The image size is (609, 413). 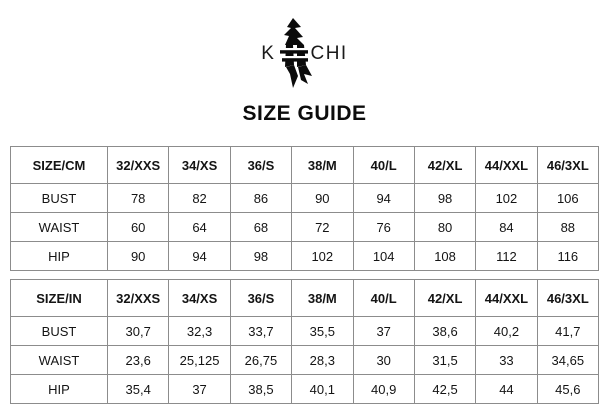 What do you see at coordinates (445, 331) in the screenshot?
I see `measurement-value-cell: 38,6` at bounding box center [445, 331].